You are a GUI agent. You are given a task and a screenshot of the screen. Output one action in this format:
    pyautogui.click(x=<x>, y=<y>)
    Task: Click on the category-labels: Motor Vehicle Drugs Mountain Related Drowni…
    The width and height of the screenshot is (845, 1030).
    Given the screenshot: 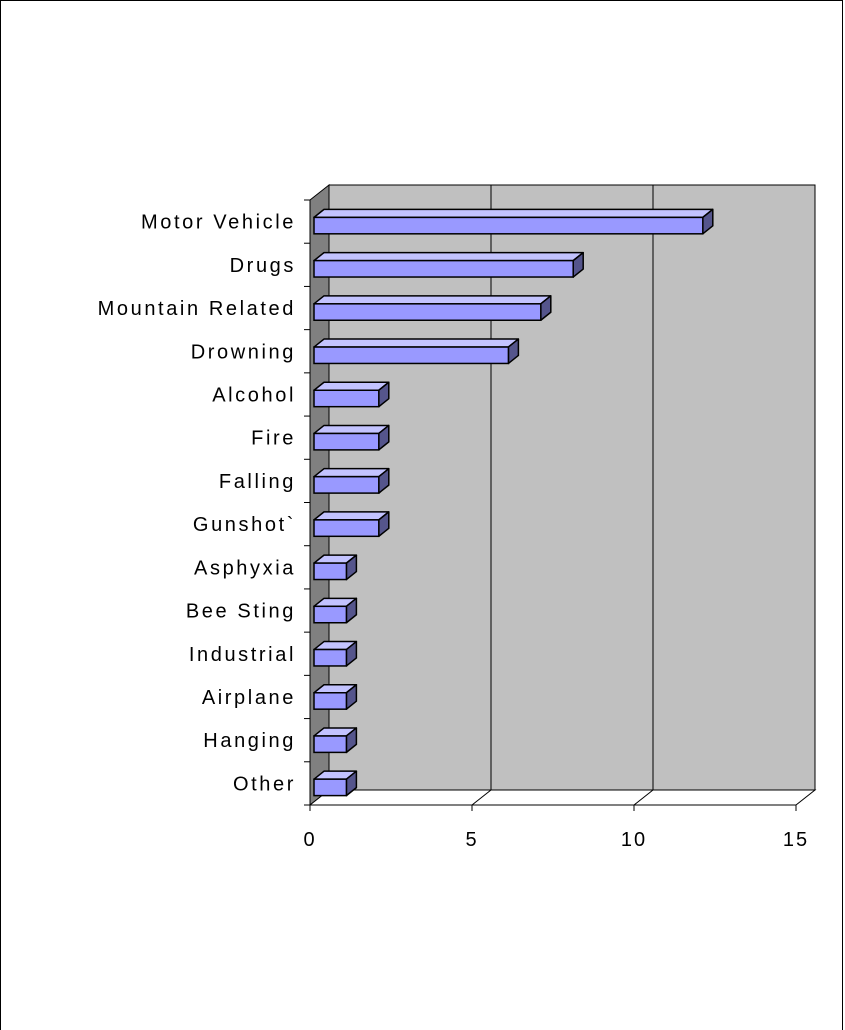 What is the action you would take?
    pyautogui.click(x=197, y=504)
    